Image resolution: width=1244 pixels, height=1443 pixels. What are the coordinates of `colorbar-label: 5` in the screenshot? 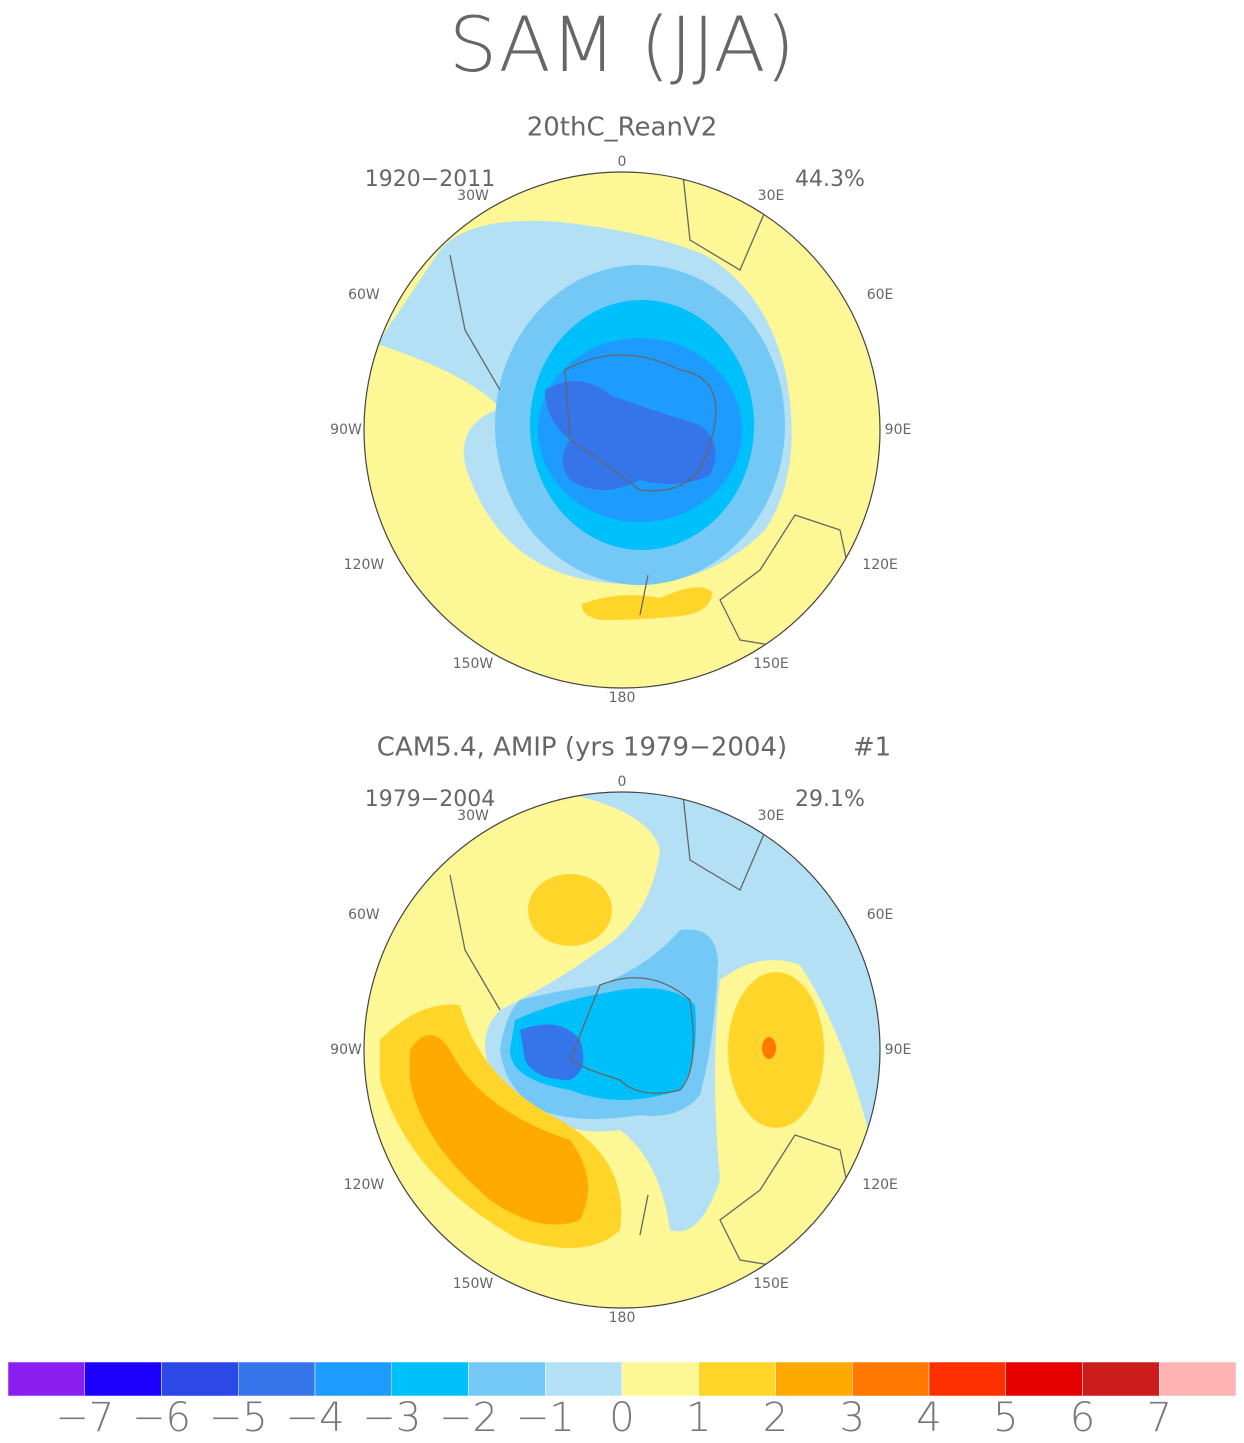 It's located at (1005, 1418).